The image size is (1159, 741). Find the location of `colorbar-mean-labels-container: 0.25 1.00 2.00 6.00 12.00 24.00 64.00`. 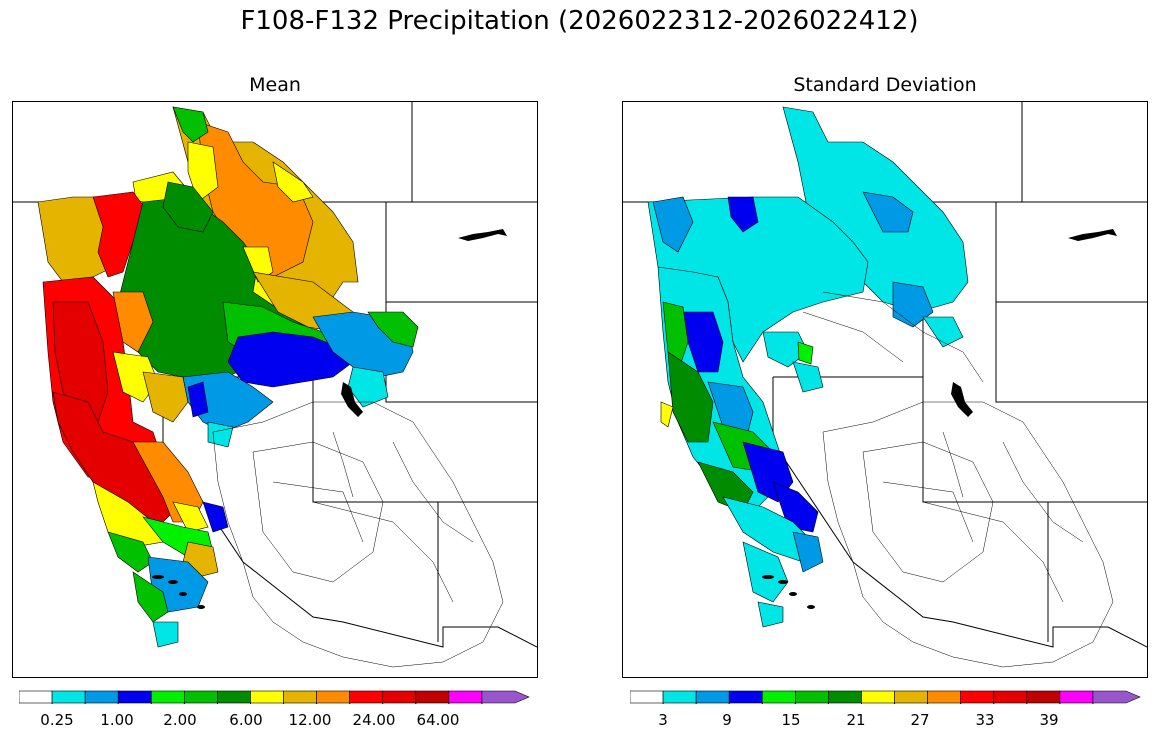

colorbar-mean-labels-container: 0.25 1.00 2.00 6.00 12.00 24.00 64.00 is located at coordinates (275, 709).